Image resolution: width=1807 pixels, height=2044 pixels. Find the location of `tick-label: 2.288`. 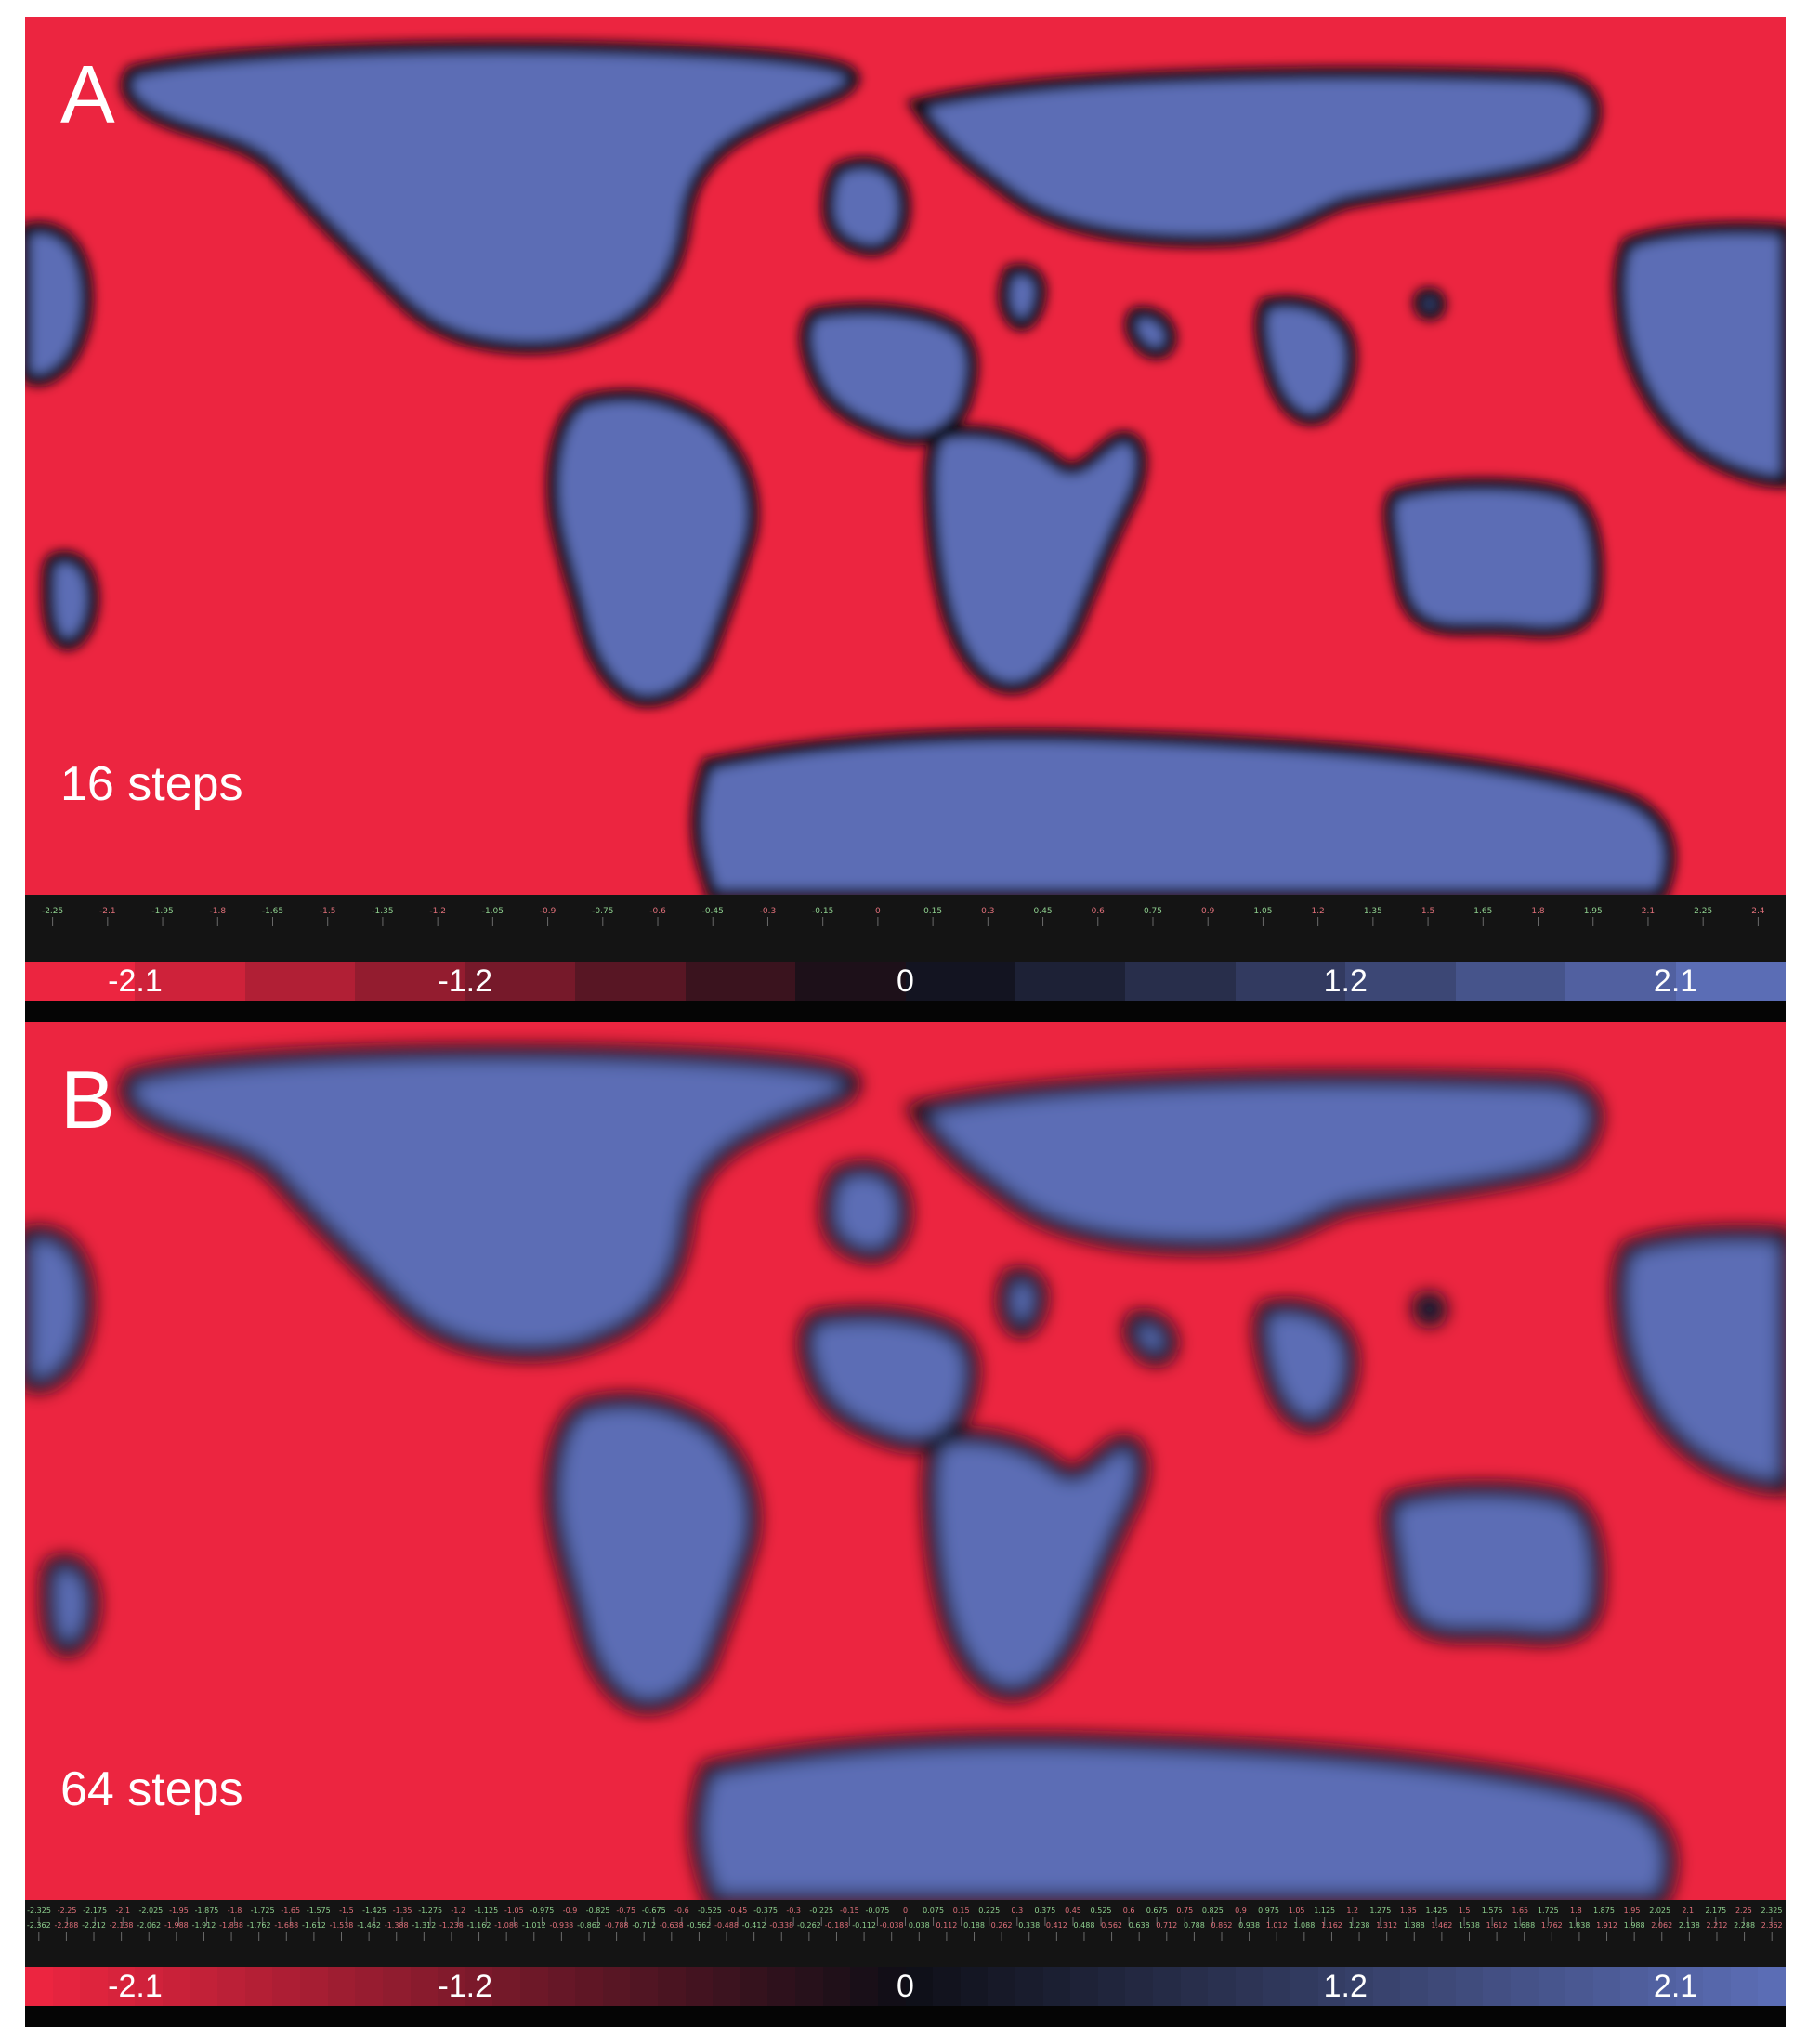

tick-label: 2.288 is located at coordinates (1744, 1926).